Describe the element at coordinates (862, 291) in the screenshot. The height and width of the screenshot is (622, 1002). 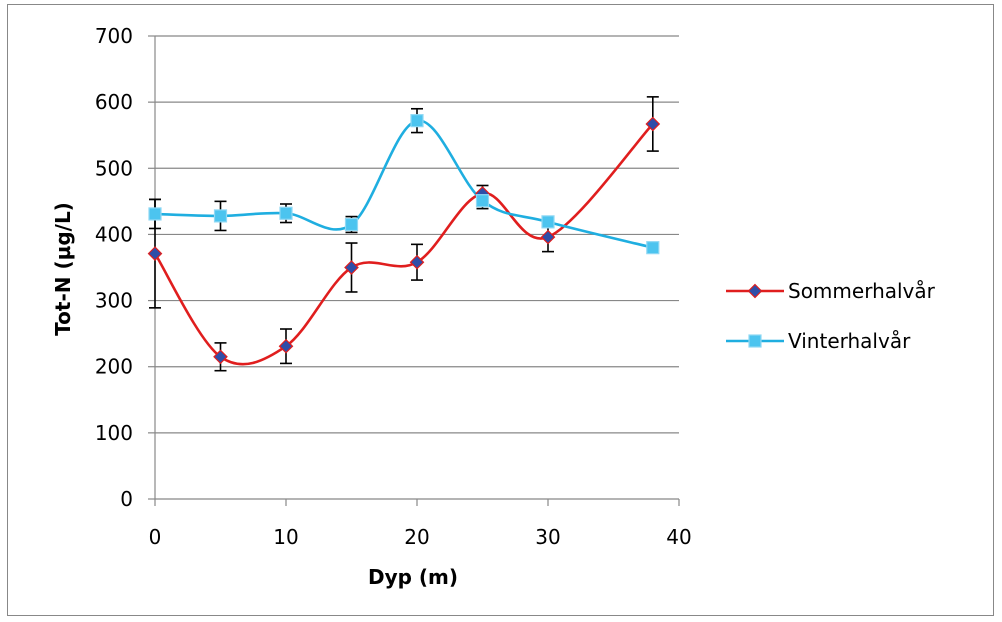
I see `legend-label: Sommerhalvår` at that location.